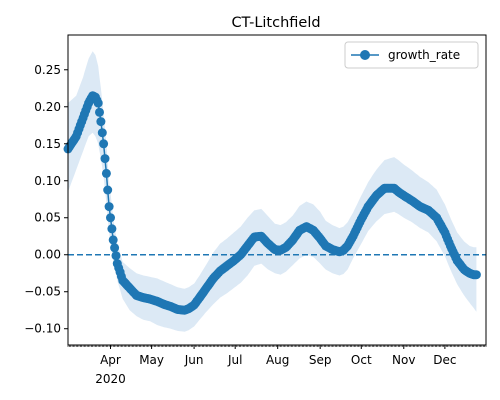 This screenshot has height=400, width=500. What do you see at coordinates (275, 23) in the screenshot?
I see `chart-title: CT-Litchfield` at bounding box center [275, 23].